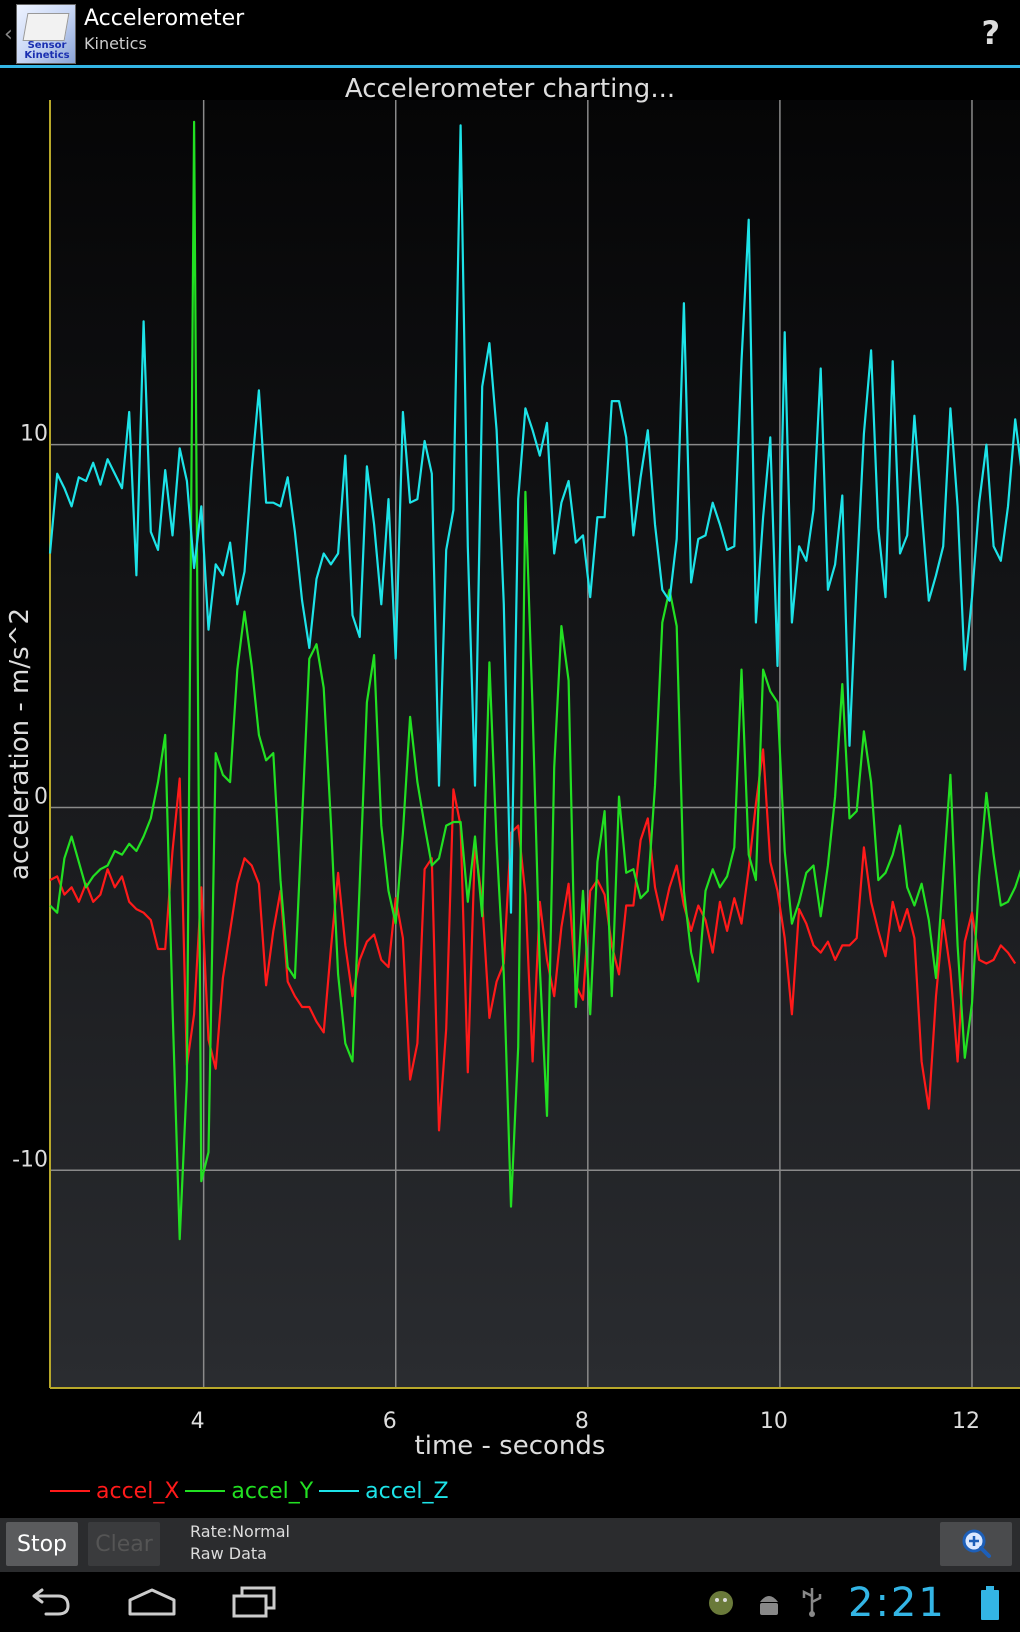 The width and height of the screenshot is (1020, 1632). I want to click on legend-line-accel-x, so click(70, 1491).